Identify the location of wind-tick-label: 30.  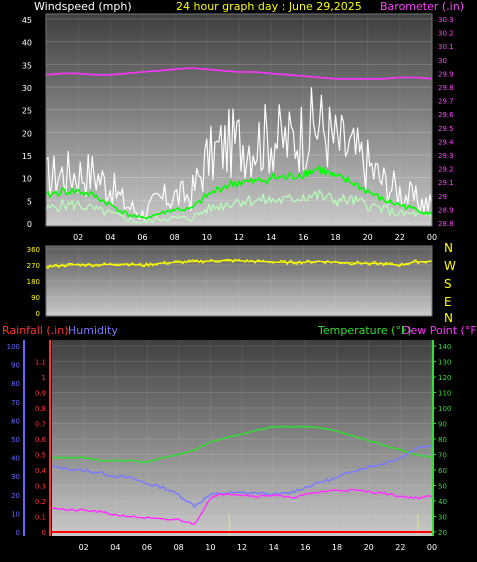
(27, 88).